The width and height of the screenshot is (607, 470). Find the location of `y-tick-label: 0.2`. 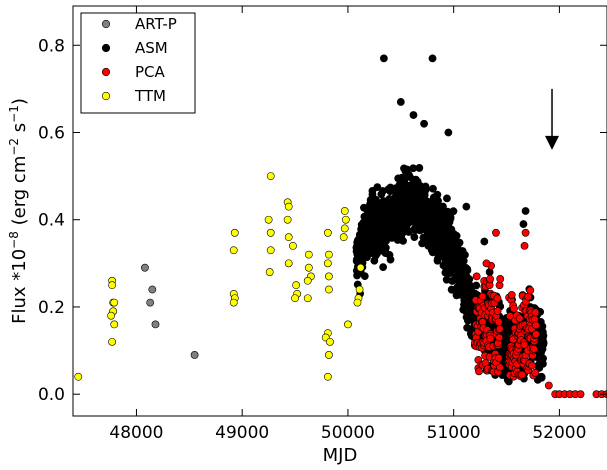

y-tick-label: 0.2 is located at coordinates (51, 308).